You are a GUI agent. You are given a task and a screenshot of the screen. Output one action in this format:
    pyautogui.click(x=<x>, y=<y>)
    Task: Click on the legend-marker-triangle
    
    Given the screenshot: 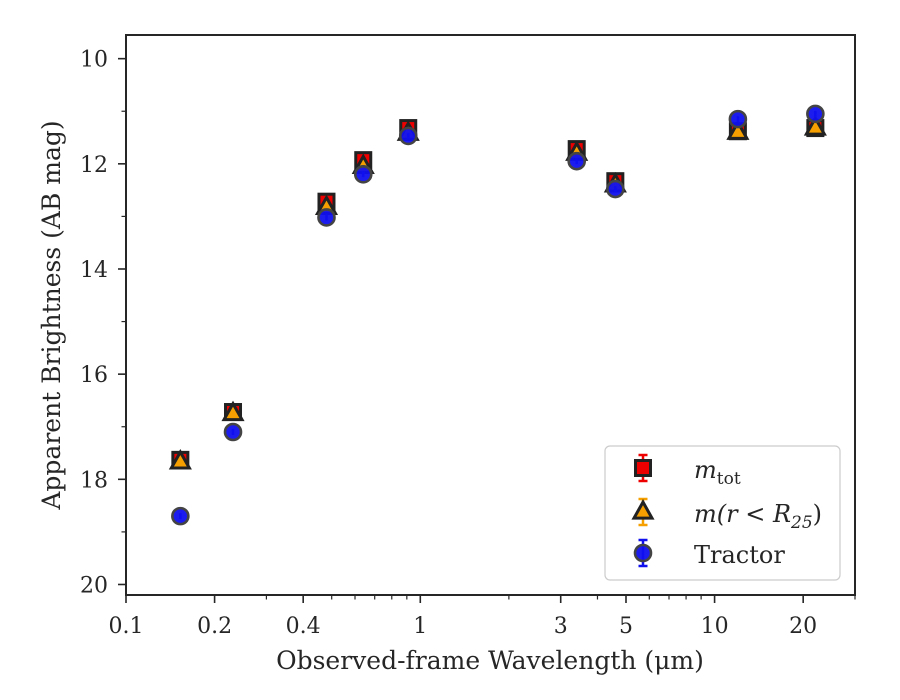 What is the action you would take?
    pyautogui.click(x=643, y=509)
    